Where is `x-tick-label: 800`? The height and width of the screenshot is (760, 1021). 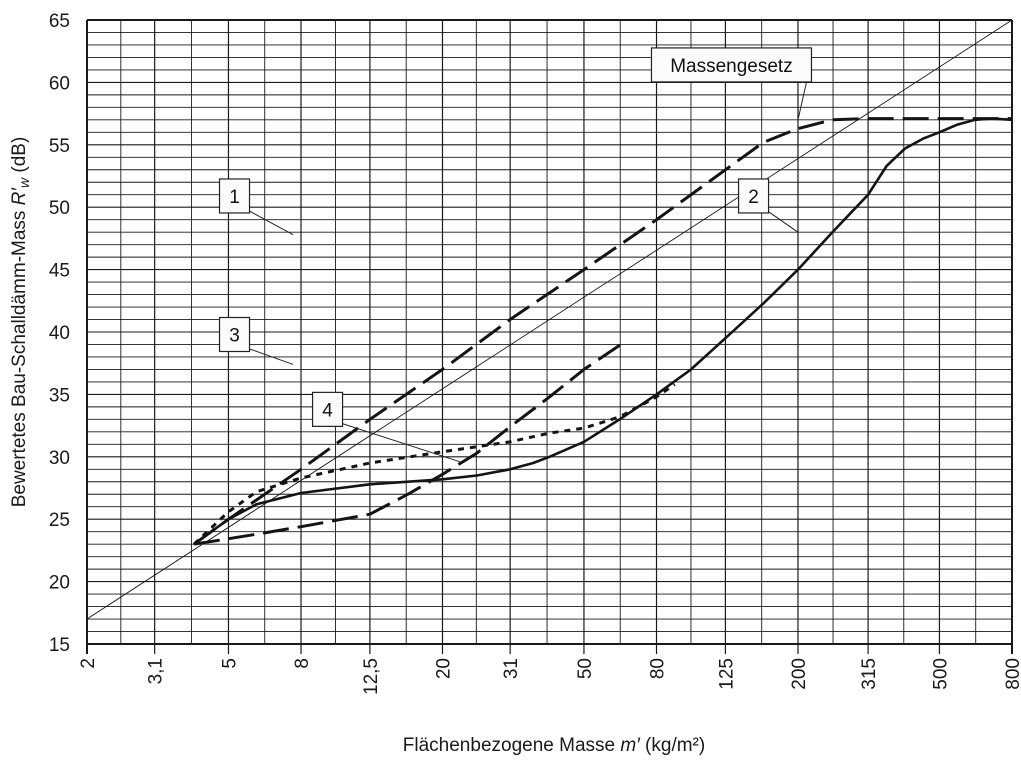 x-tick-label: 800 is located at coordinates (1012, 674).